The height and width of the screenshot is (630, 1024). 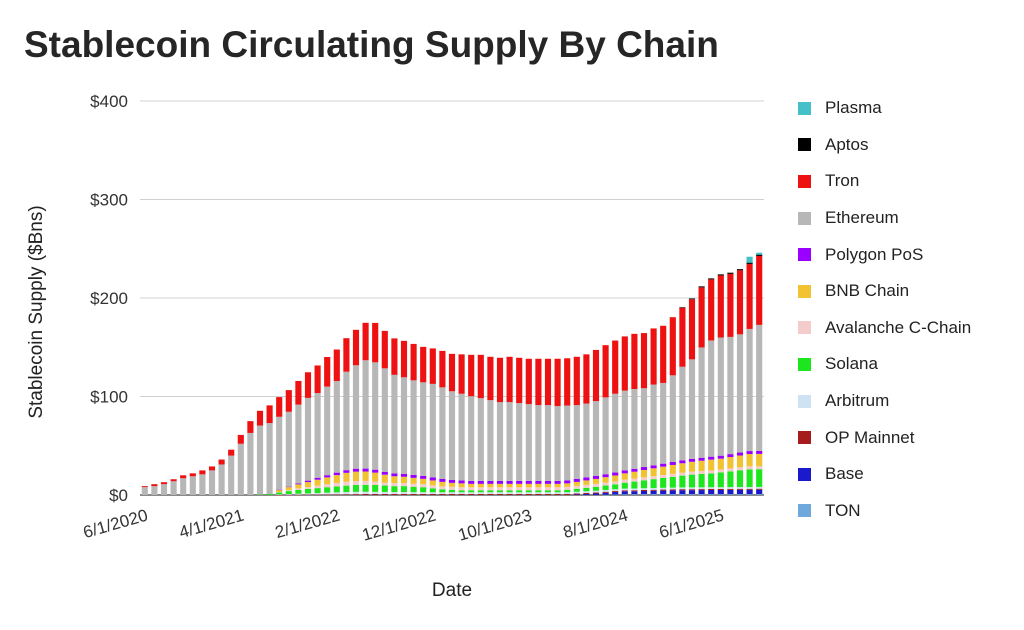 What do you see at coordinates (857, 401) in the screenshot?
I see `legend-label: Arbitrum` at bounding box center [857, 401].